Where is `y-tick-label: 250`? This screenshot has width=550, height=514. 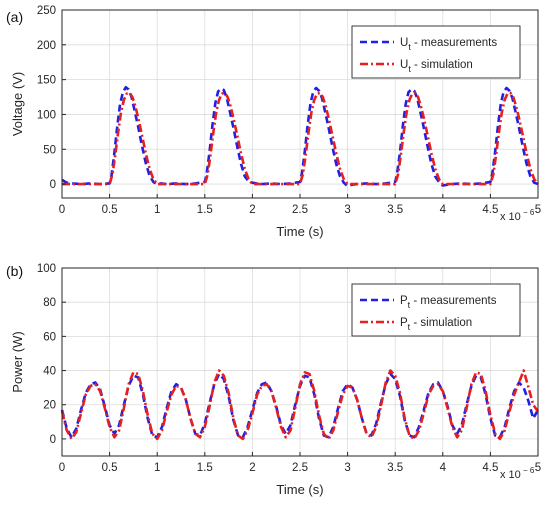
y-tick-label: 250 is located at coordinates (46, 11).